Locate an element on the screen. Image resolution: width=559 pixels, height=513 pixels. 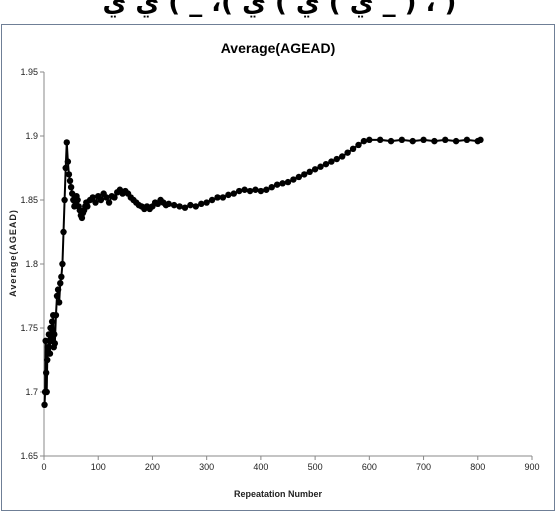
x-tick-label: 400 is located at coordinates (260, 467).